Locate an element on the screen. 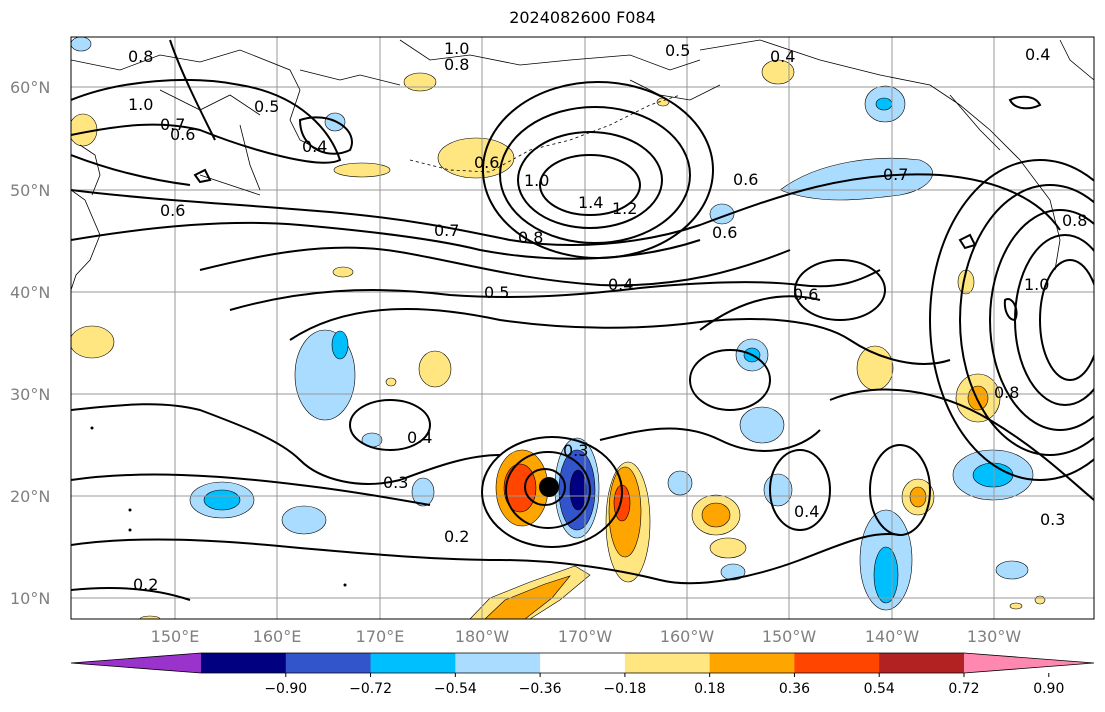  lon-label-170e: 170°E is located at coordinates (380, 636).